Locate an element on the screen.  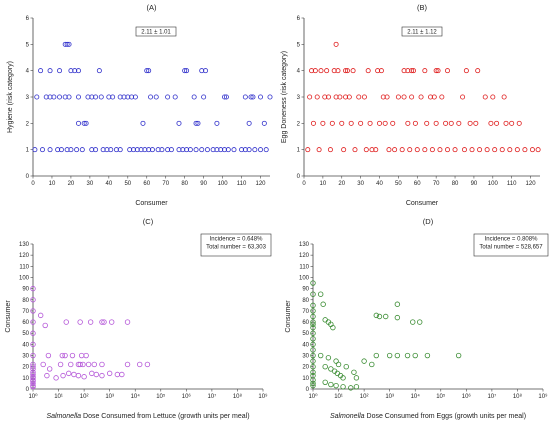
y-tick-label: 60 is located at coordinates (25, 323).